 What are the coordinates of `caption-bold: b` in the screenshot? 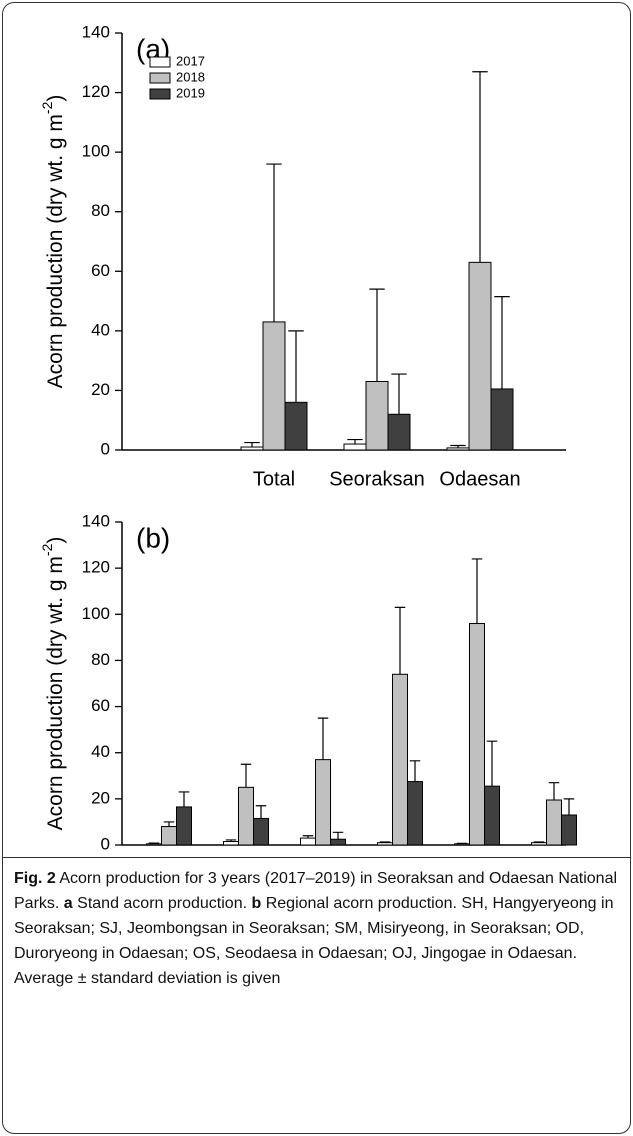 It's located at (256, 903).